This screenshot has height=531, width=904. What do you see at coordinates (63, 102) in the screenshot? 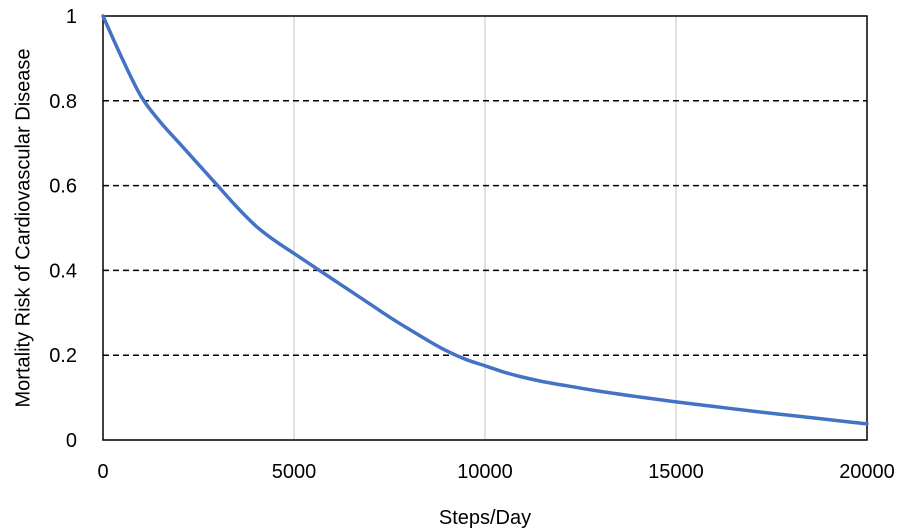
I see `y-tick-label: 0.8` at bounding box center [63, 102].